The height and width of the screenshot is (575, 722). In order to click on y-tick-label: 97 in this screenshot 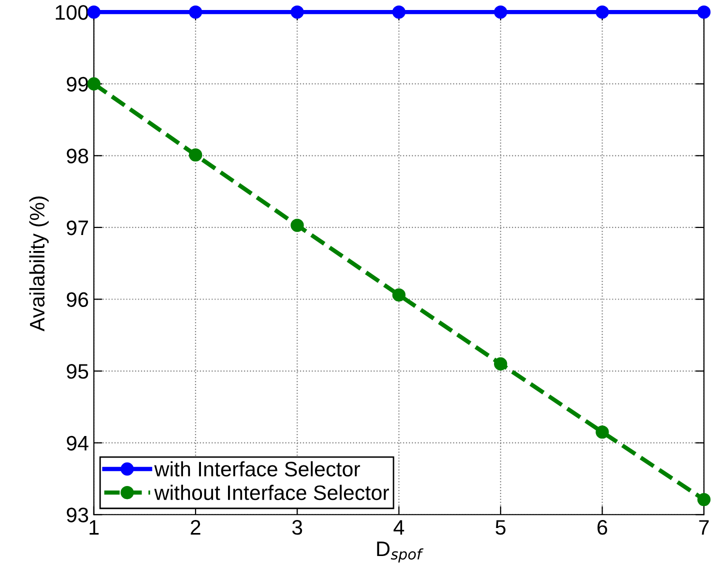, I will do `click(77, 228)`.